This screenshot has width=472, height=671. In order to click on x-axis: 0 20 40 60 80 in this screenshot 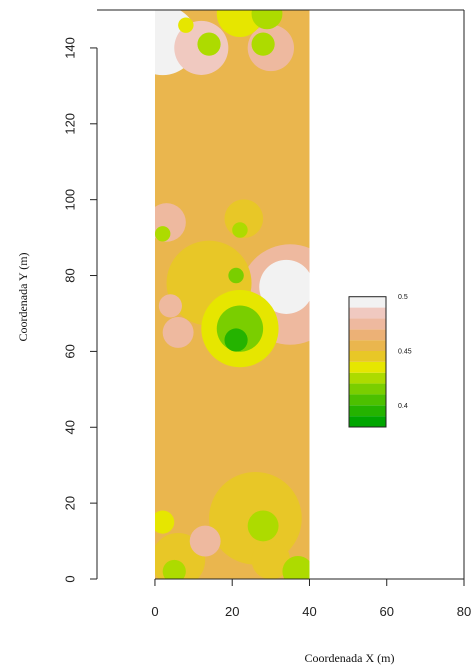, I will do `click(311, 598)`.